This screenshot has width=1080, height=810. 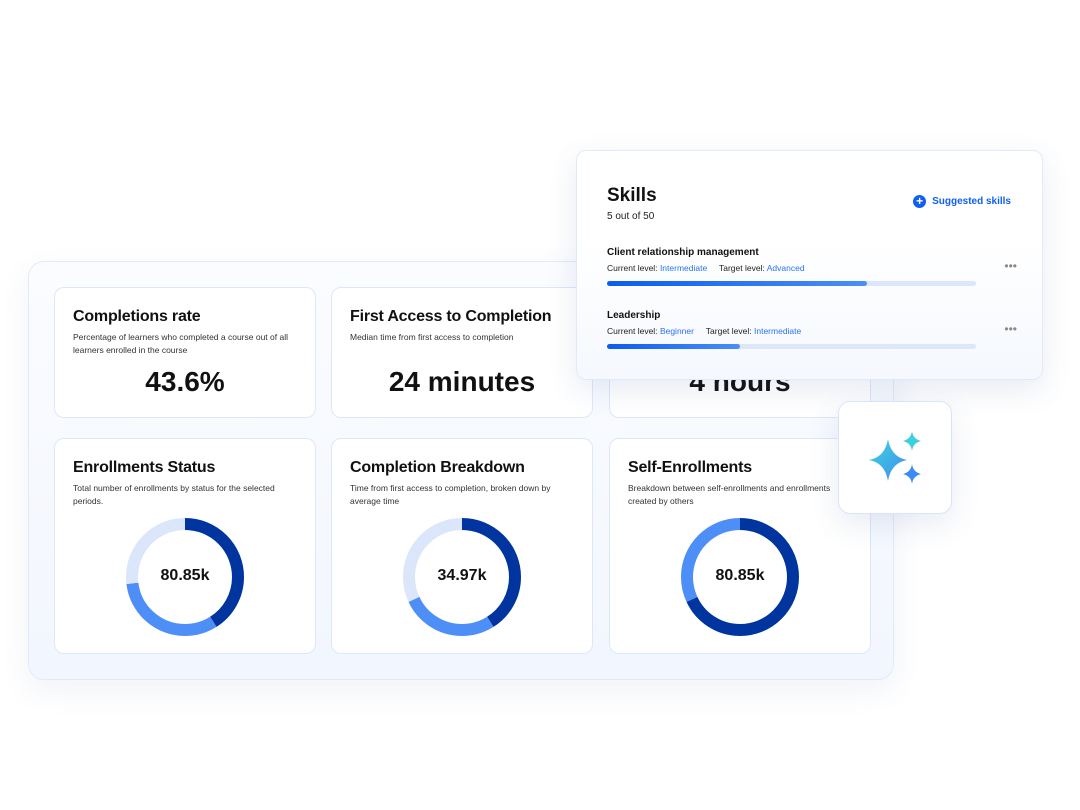 What do you see at coordinates (785, 268) in the screenshot?
I see `target-level-value: Advanced` at bounding box center [785, 268].